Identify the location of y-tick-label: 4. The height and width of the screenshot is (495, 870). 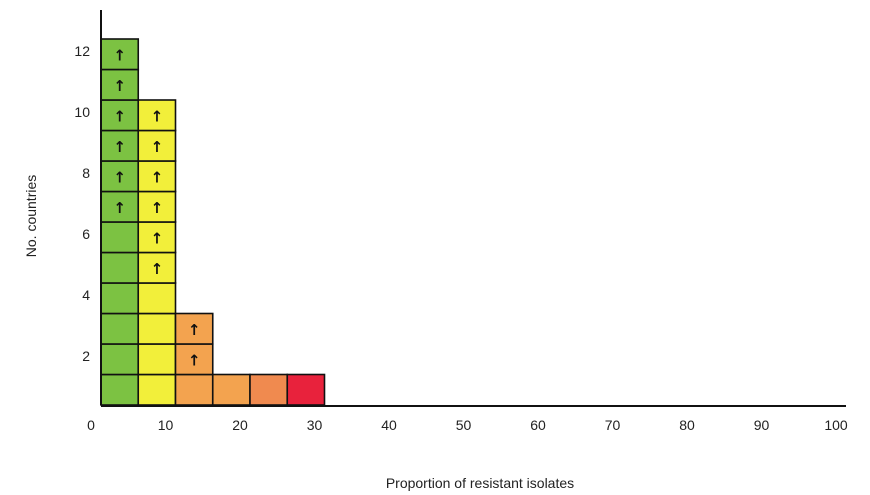
(86, 295).